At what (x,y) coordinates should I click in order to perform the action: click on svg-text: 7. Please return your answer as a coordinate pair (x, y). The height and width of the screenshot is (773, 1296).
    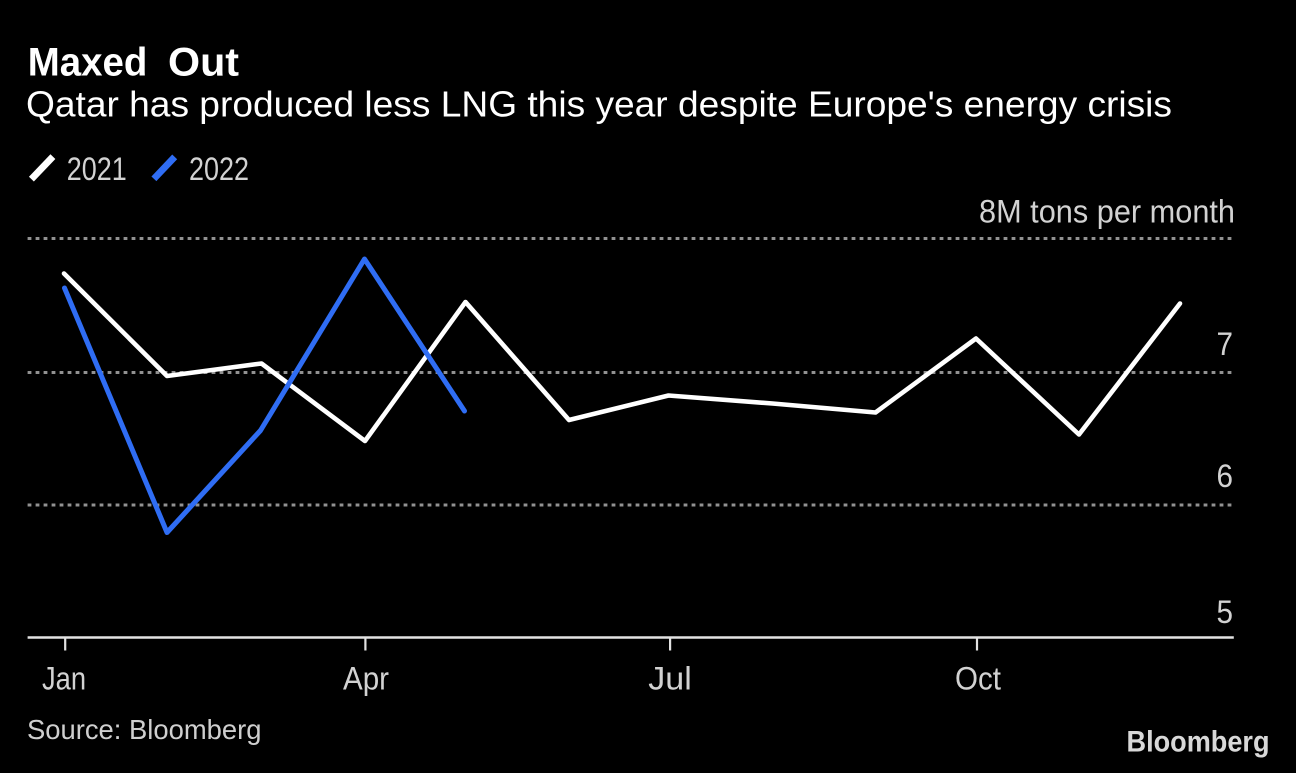
    Looking at the image, I should click on (1225, 344).